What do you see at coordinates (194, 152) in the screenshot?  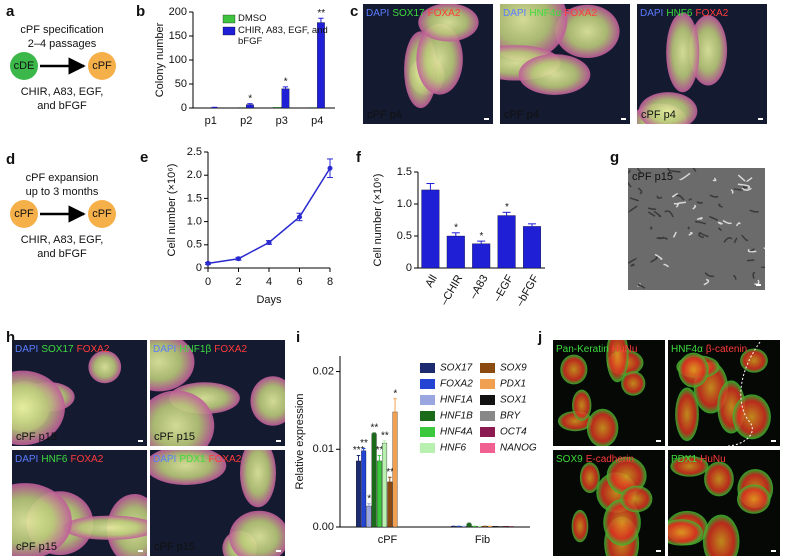 I see `y-tick-label: 2.5` at bounding box center [194, 152].